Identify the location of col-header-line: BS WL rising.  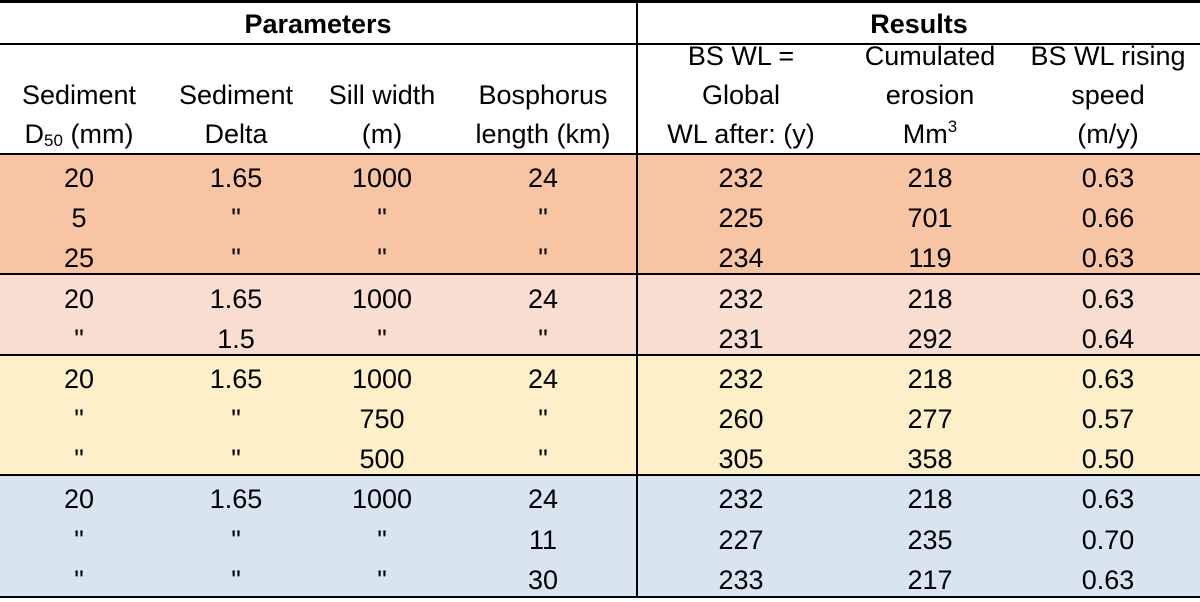
(1108, 56).